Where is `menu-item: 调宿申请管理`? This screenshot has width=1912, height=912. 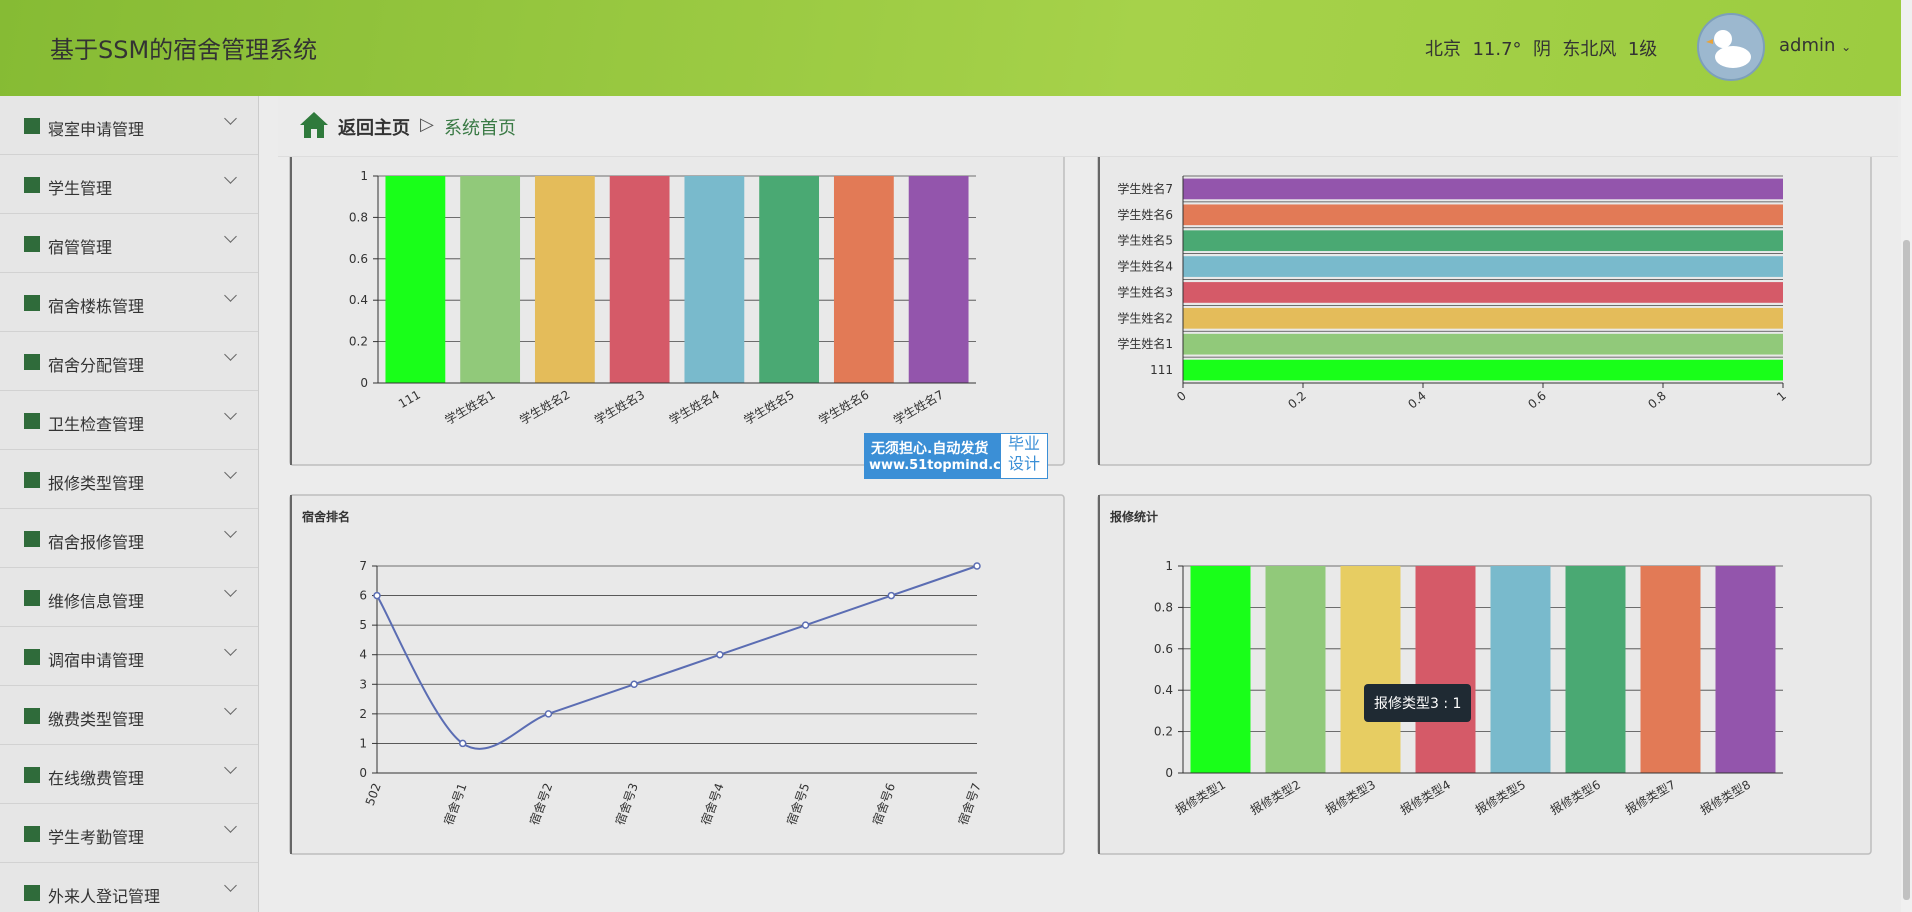
menu-item: 调宿申请管理 is located at coordinates (129, 656).